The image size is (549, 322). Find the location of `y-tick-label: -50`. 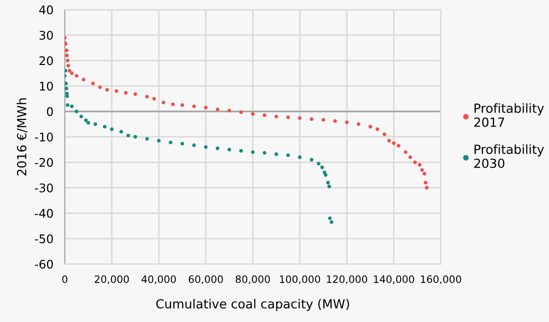

y-tick-label: -50 is located at coordinates (43, 239).